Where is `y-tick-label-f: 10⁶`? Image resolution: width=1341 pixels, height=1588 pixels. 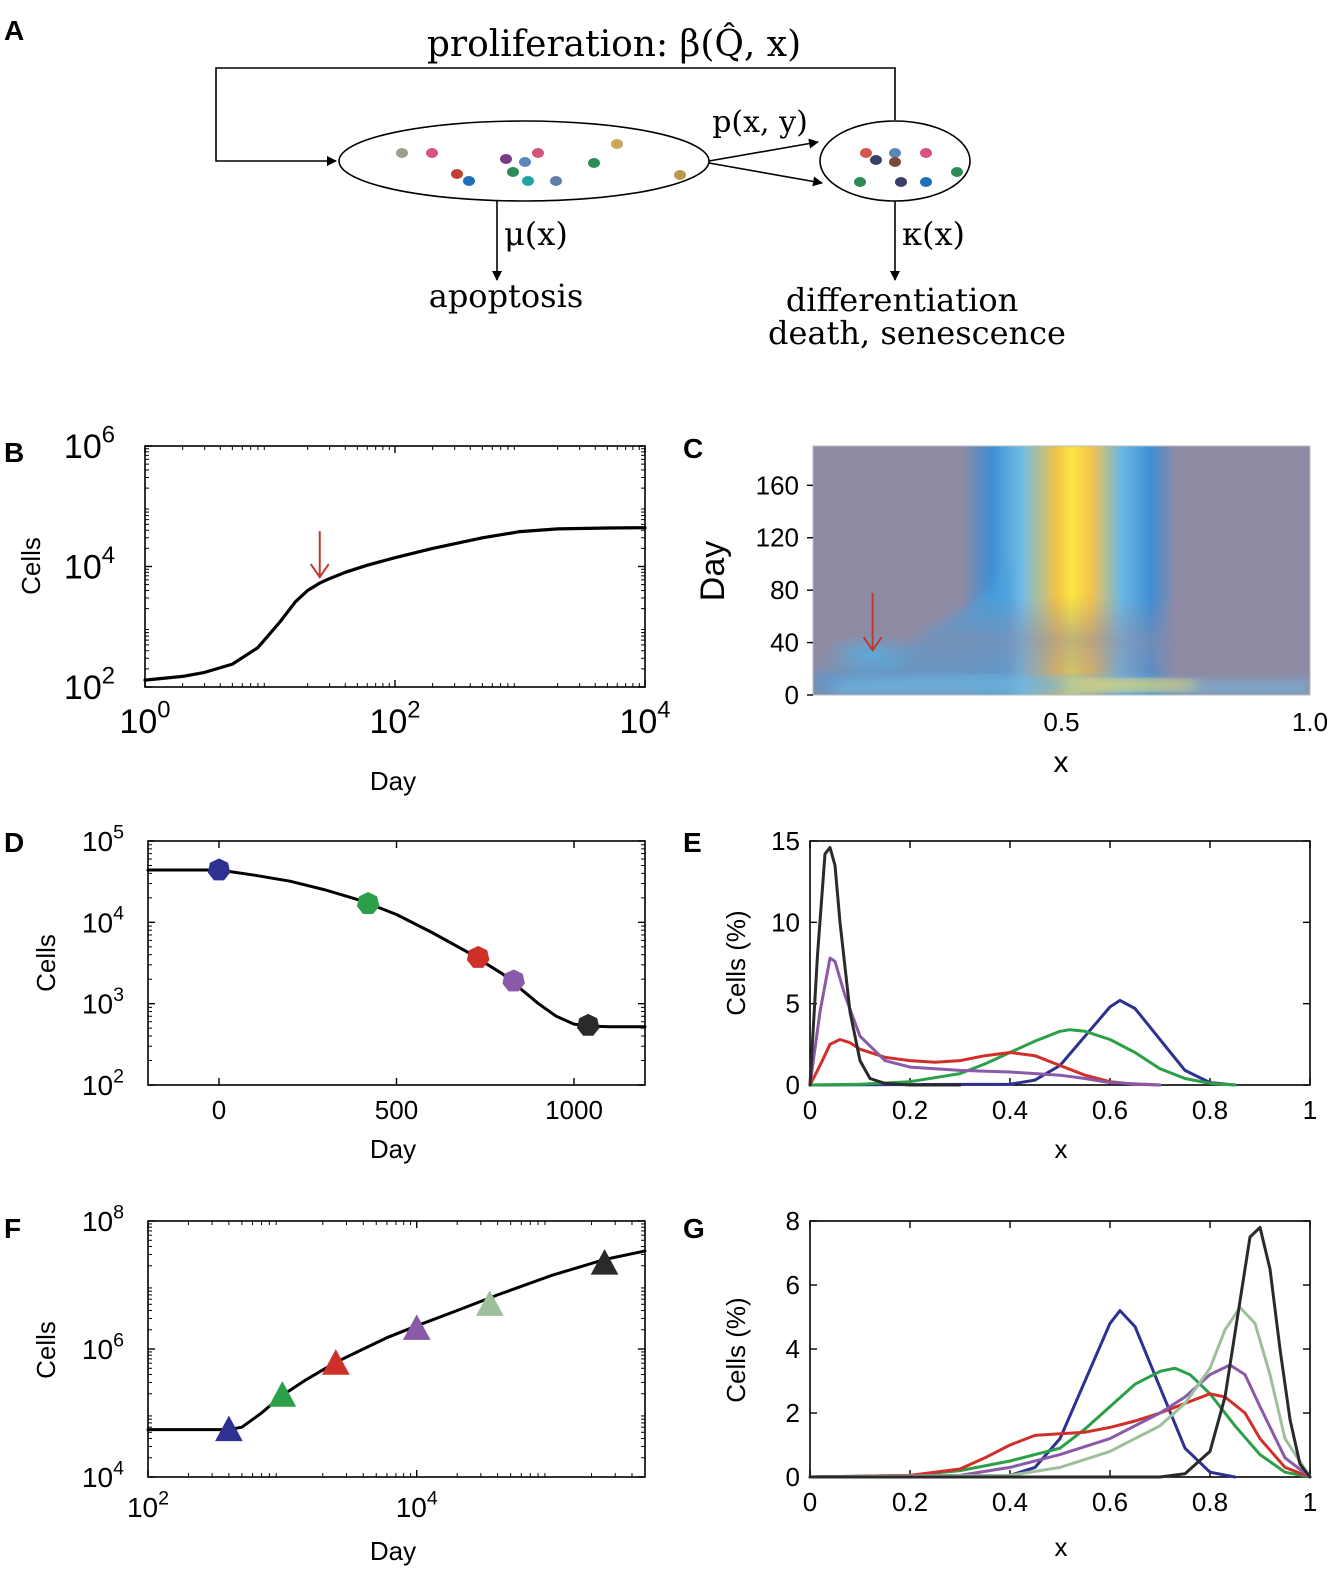
y-tick-label-f: 10⁶ is located at coordinates (103, 1347).